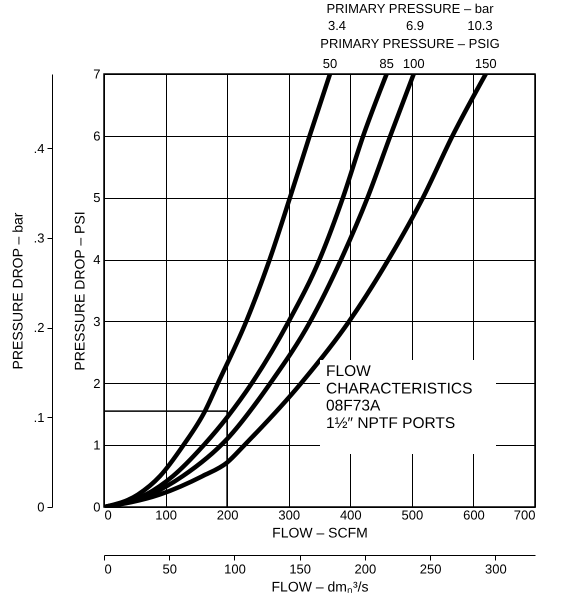  What do you see at coordinates (18, 291) in the screenshot?
I see `y2-axis-title: PRESSURE DROP – bar` at bounding box center [18, 291].